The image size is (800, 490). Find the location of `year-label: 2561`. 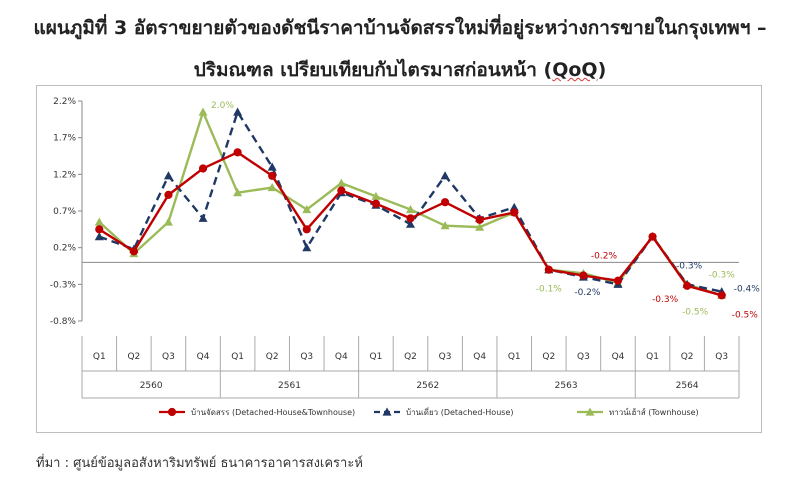

year-label: 2561 is located at coordinates (289, 386).